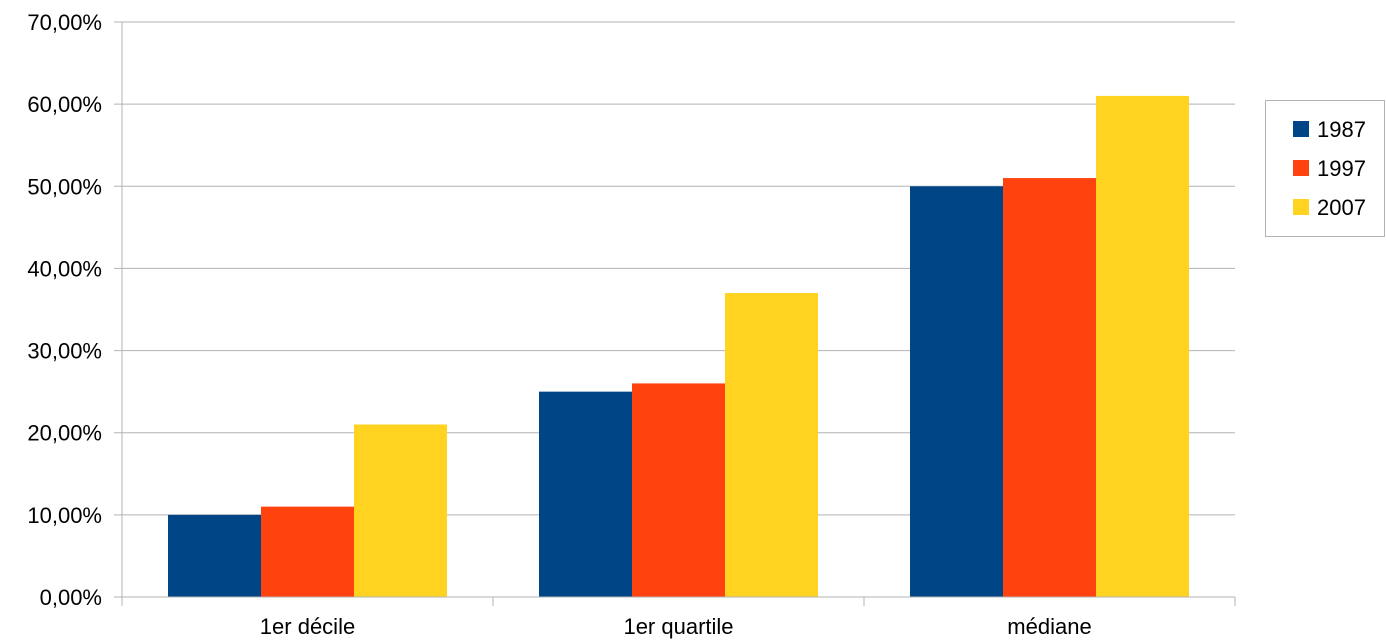 Image resolution: width=1386 pixels, height=640 pixels. I want to click on legend-swatch-1987, so click(1301, 129).